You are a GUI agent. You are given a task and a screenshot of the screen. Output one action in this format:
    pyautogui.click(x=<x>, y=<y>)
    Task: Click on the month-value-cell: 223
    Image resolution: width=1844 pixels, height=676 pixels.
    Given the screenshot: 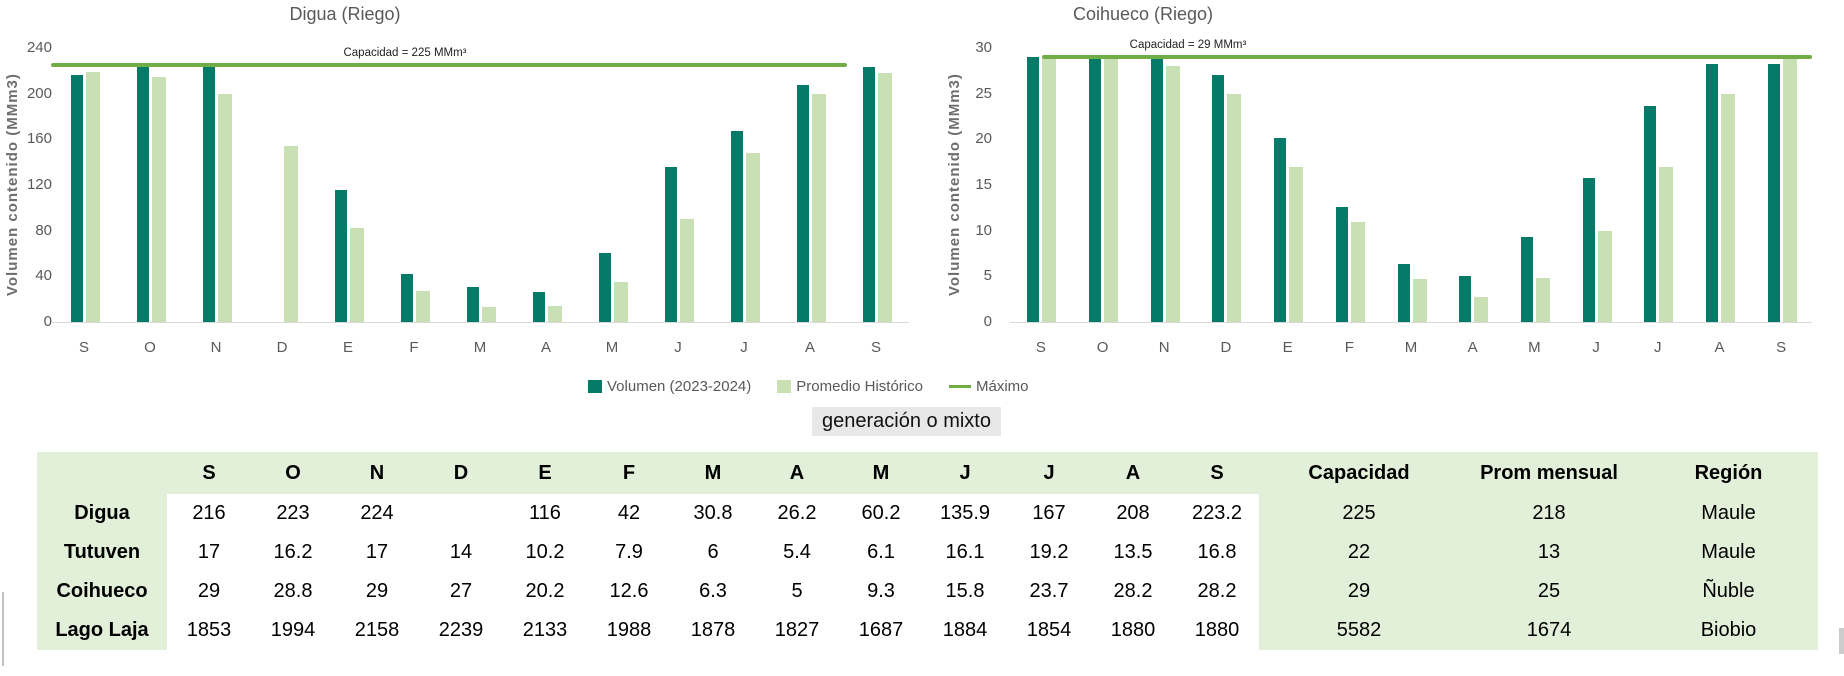 What is the action you would take?
    pyautogui.click(x=293, y=513)
    